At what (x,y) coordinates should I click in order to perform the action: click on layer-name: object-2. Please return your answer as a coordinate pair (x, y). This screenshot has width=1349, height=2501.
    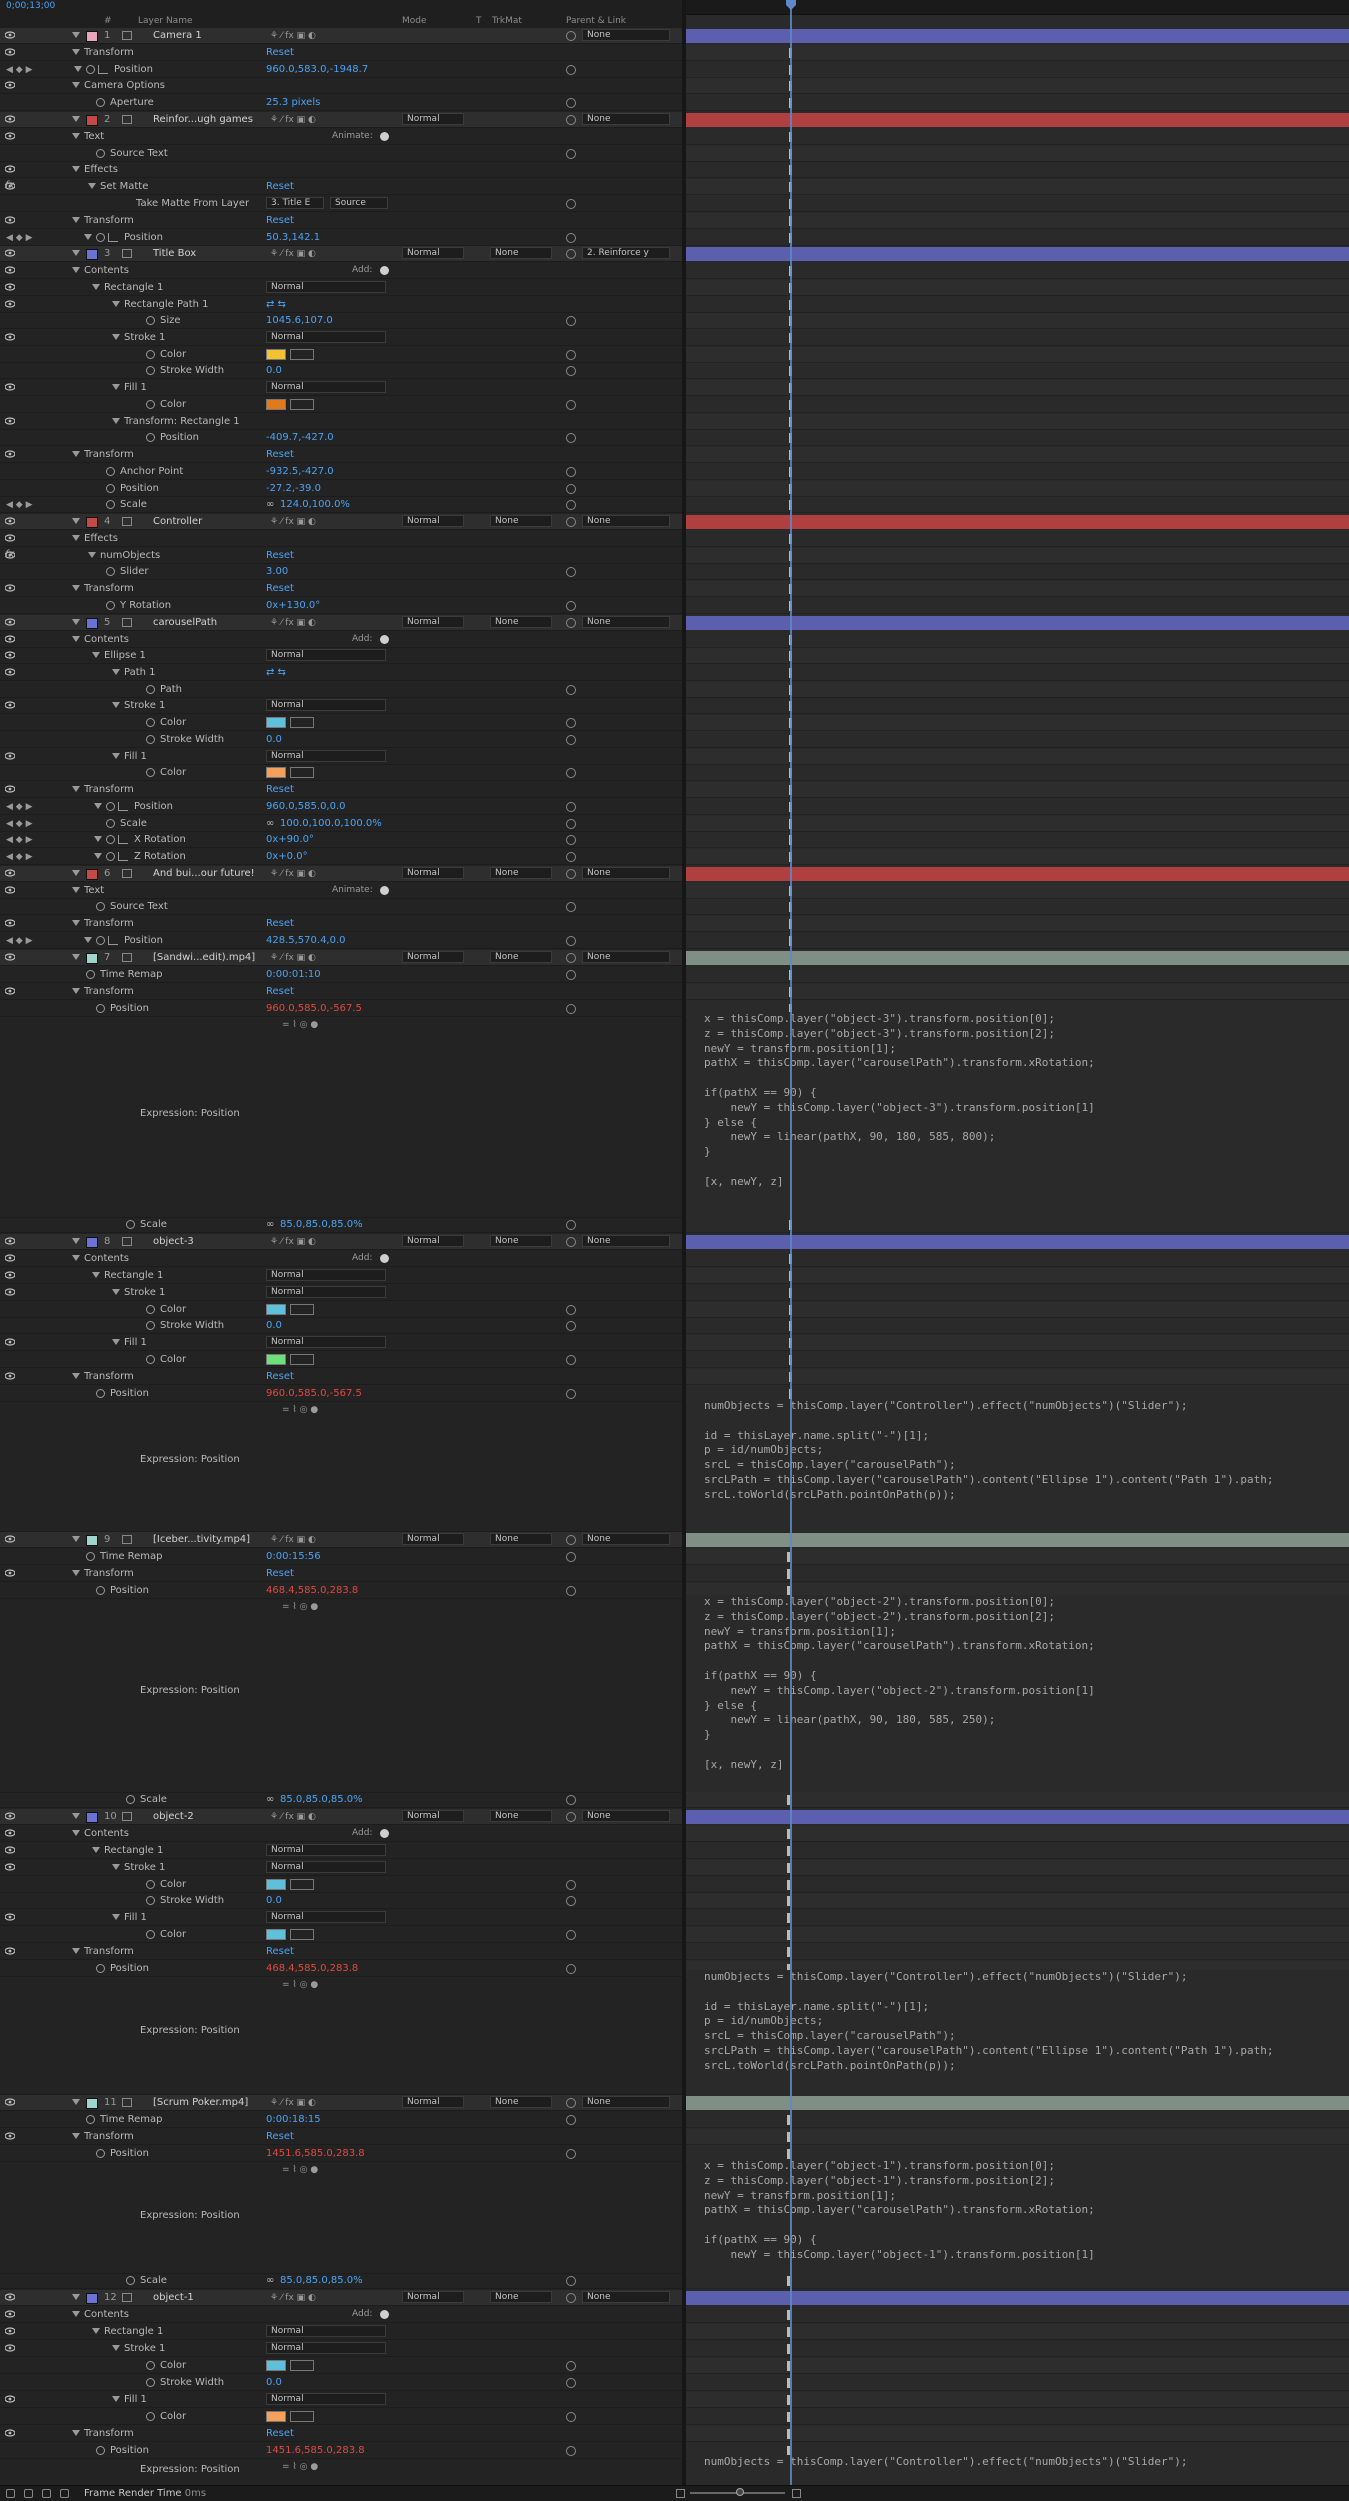
    Looking at the image, I should click on (173, 1816).